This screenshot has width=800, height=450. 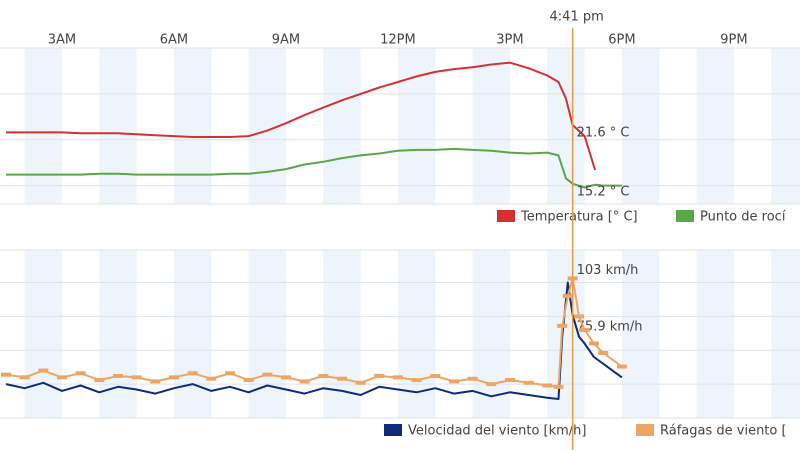 What do you see at coordinates (603, 133) in the screenshot?
I see `value-label: 21.6 ° C` at bounding box center [603, 133].